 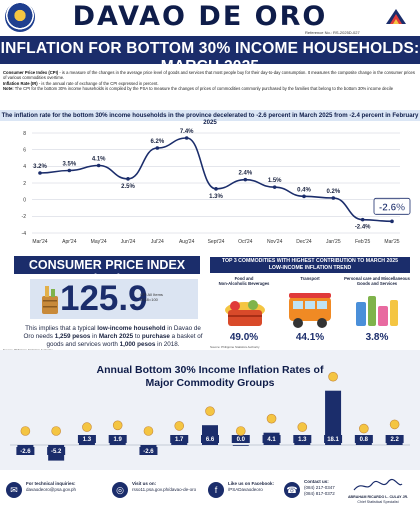 What do you see at coordinates (151, 297) in the screenshot?
I see `cpi-note: CPI All Items 2018=100` at bounding box center [151, 297].